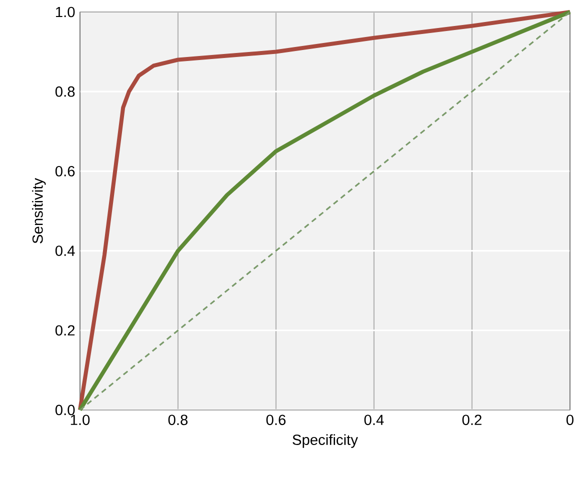 The width and height of the screenshot is (586, 485). Describe the element at coordinates (65, 171) in the screenshot. I see `y-tick-label: 0.6` at that location.